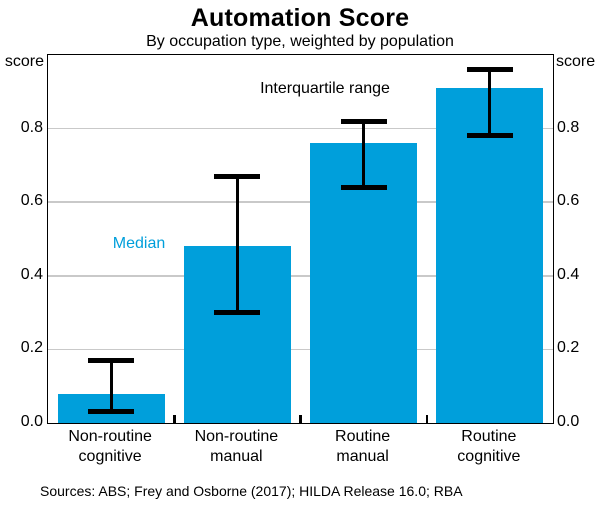 The image size is (600, 507). I want to click on category-label: Non-routine cognitive, so click(110, 446).